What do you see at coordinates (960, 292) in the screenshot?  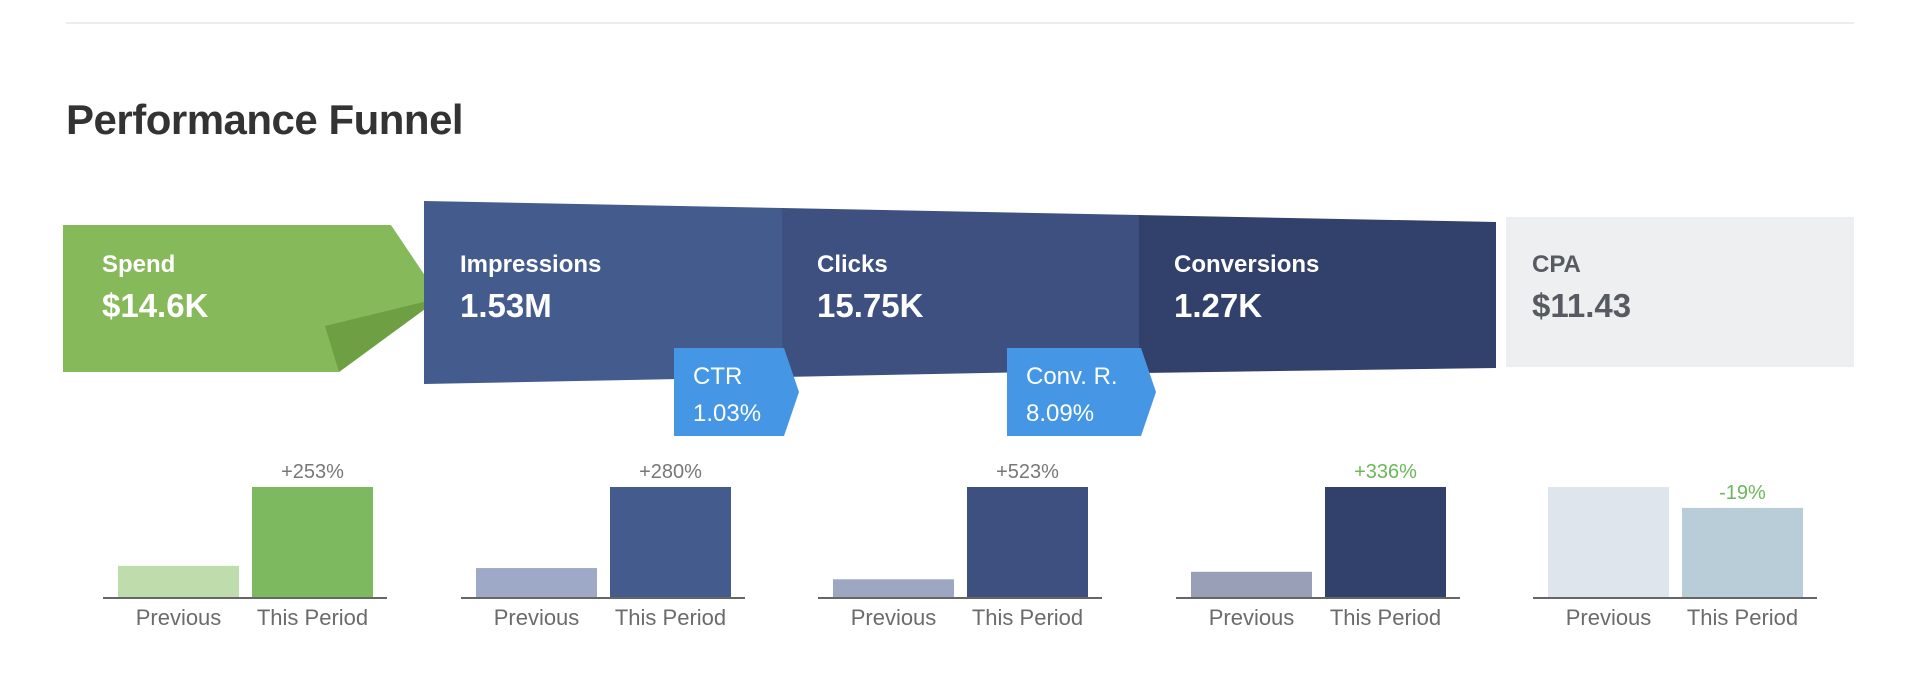 I see `clicks-stage-shape` at bounding box center [960, 292].